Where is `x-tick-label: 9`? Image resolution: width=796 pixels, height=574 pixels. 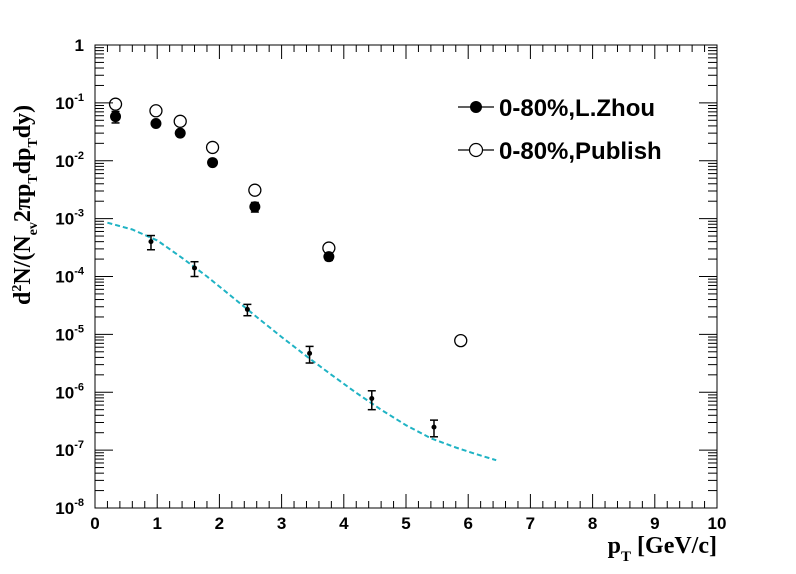 x-tick-label: 9 is located at coordinates (654, 523).